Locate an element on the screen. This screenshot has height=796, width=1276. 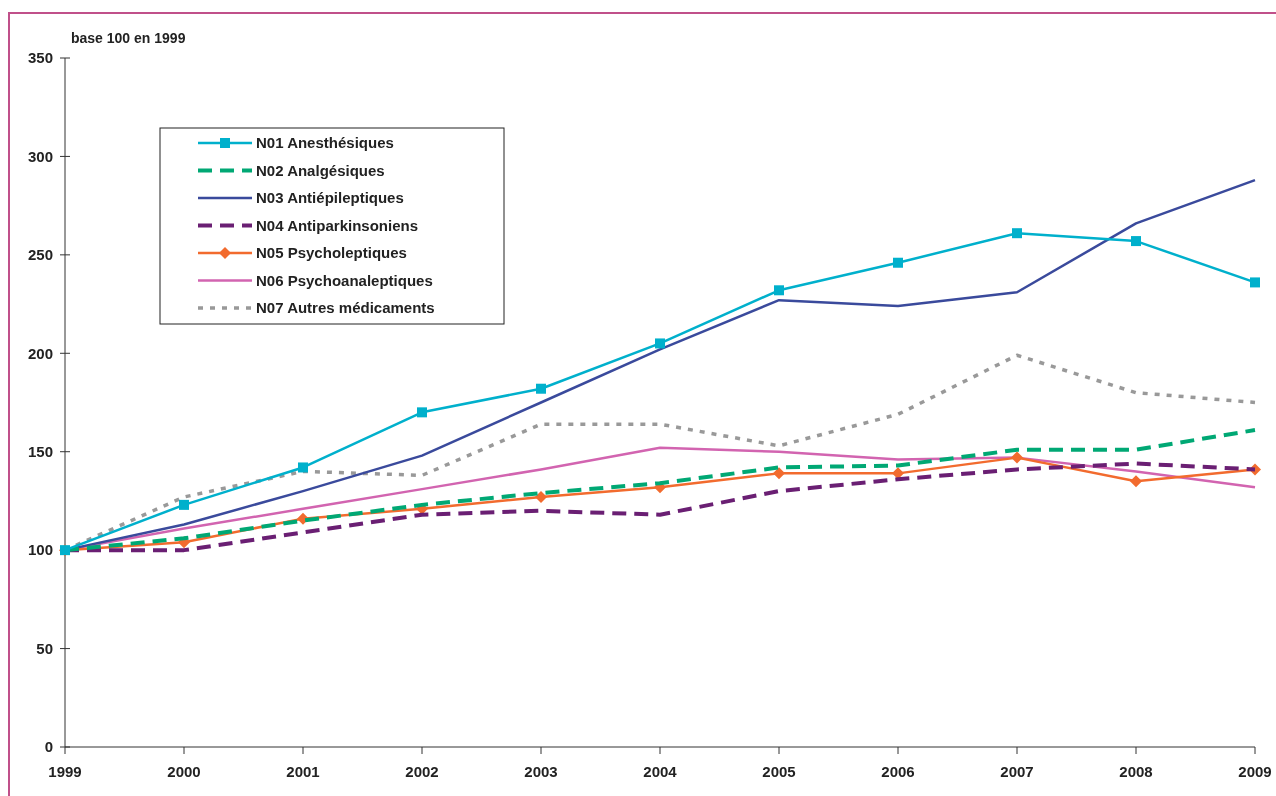
x-tick-label: 2008 is located at coordinates (1136, 771).